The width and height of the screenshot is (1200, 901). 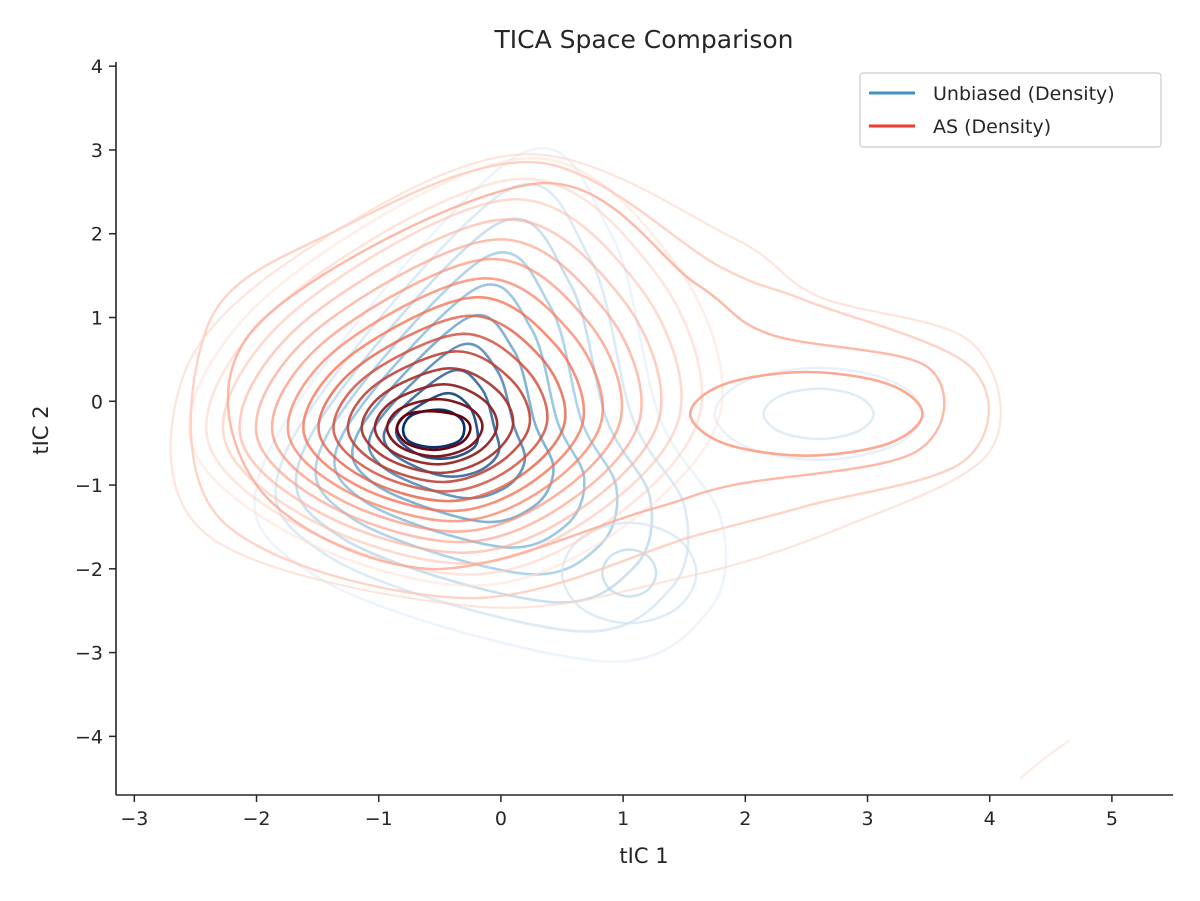 I want to click on x-tick-label: −2, so click(x=257, y=819).